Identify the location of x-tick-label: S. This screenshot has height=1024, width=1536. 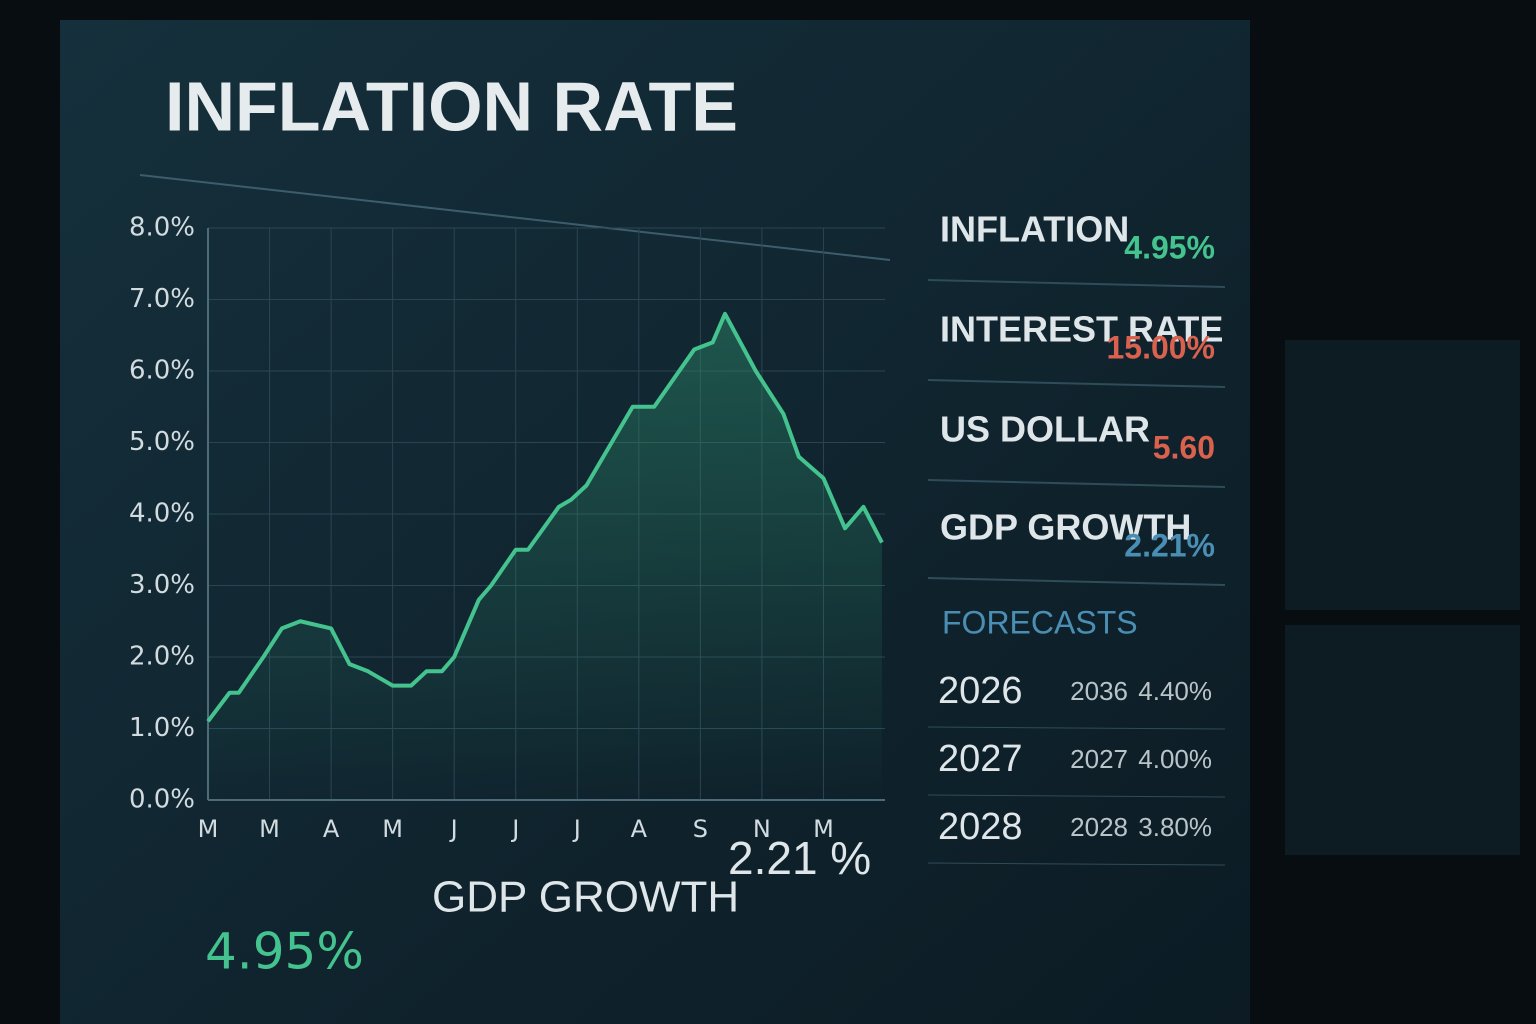
(700, 829).